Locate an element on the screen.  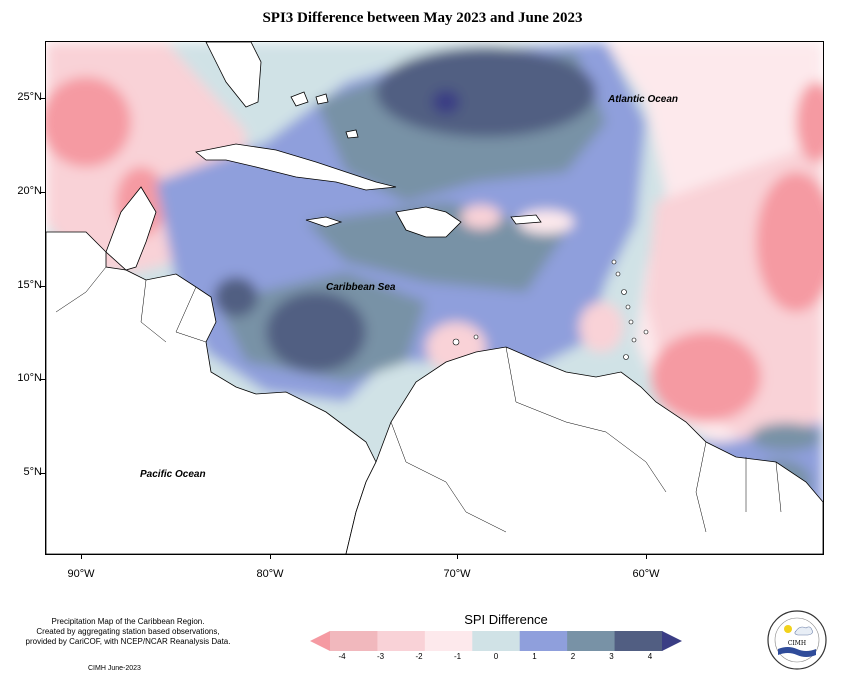
credits-date: CIMH June-2023 is located at coordinates (114, 668).